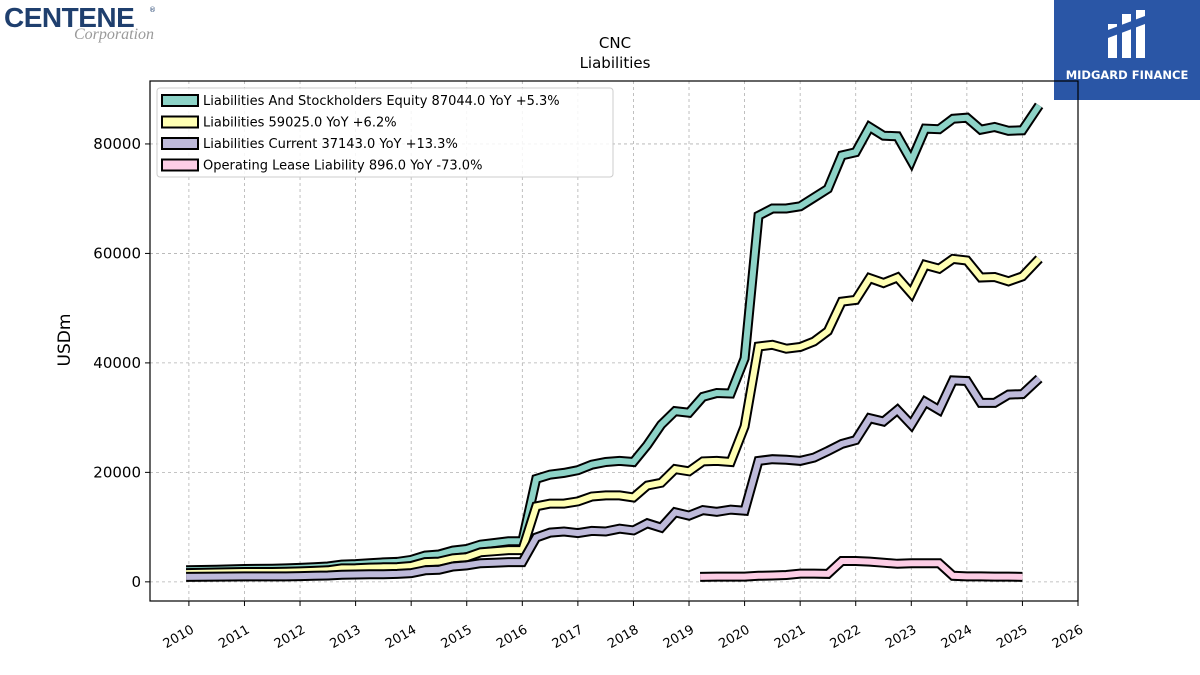  What do you see at coordinates (330, 144) in the screenshot?
I see `legend-entry-label: Liabilities Current 37143.0 YoY +13.3%` at bounding box center [330, 144].